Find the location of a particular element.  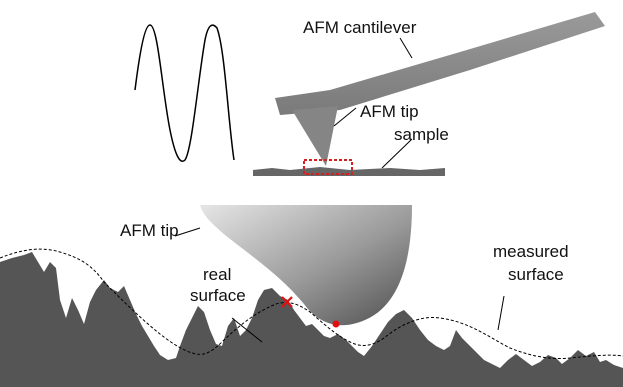

cantilever is located at coordinates (440, 63).